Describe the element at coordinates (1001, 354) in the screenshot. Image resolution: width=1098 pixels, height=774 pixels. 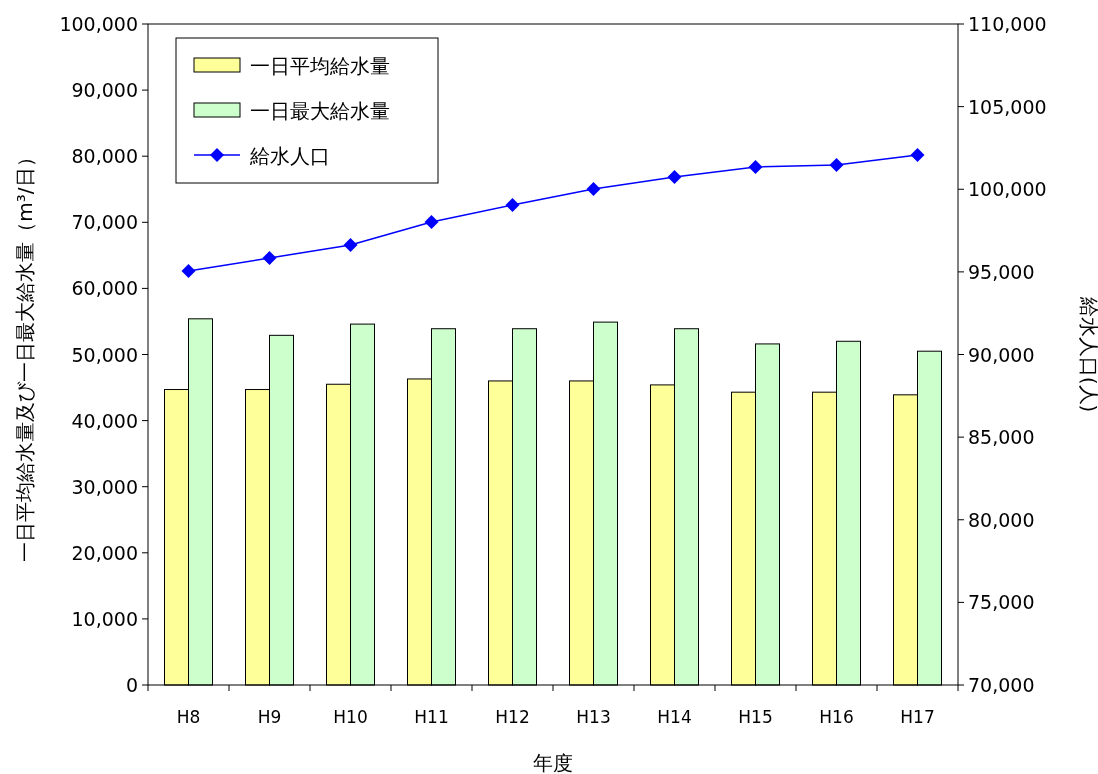
I see `y2-tick-label: 90,000` at that location.